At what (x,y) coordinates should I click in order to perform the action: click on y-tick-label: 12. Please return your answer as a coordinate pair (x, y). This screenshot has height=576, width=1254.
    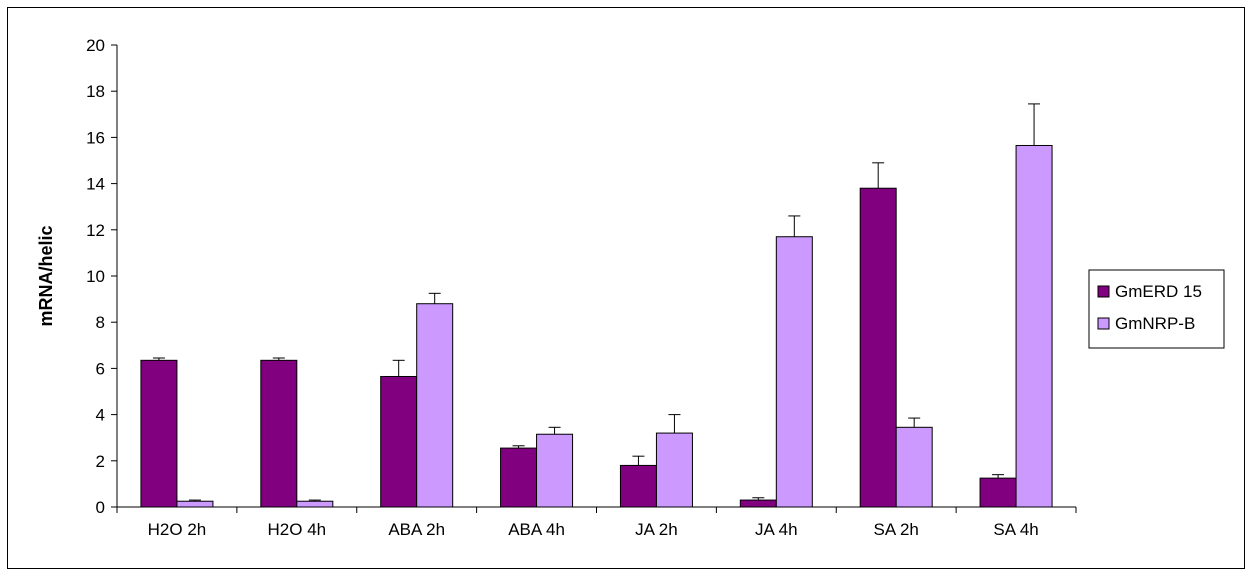
    Looking at the image, I should click on (95, 230).